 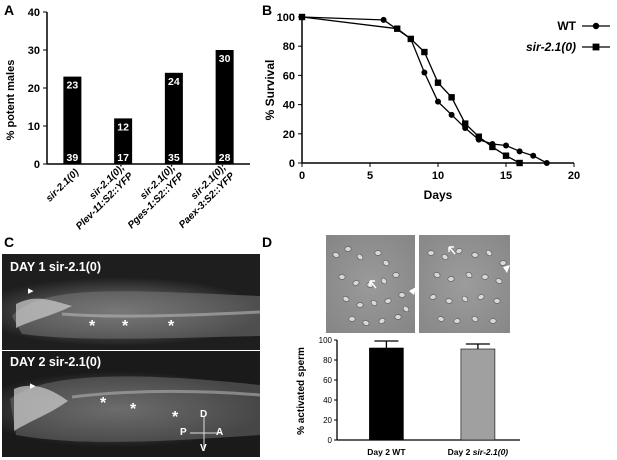 I want to click on x-tick-label: 5, so click(x=370, y=176).